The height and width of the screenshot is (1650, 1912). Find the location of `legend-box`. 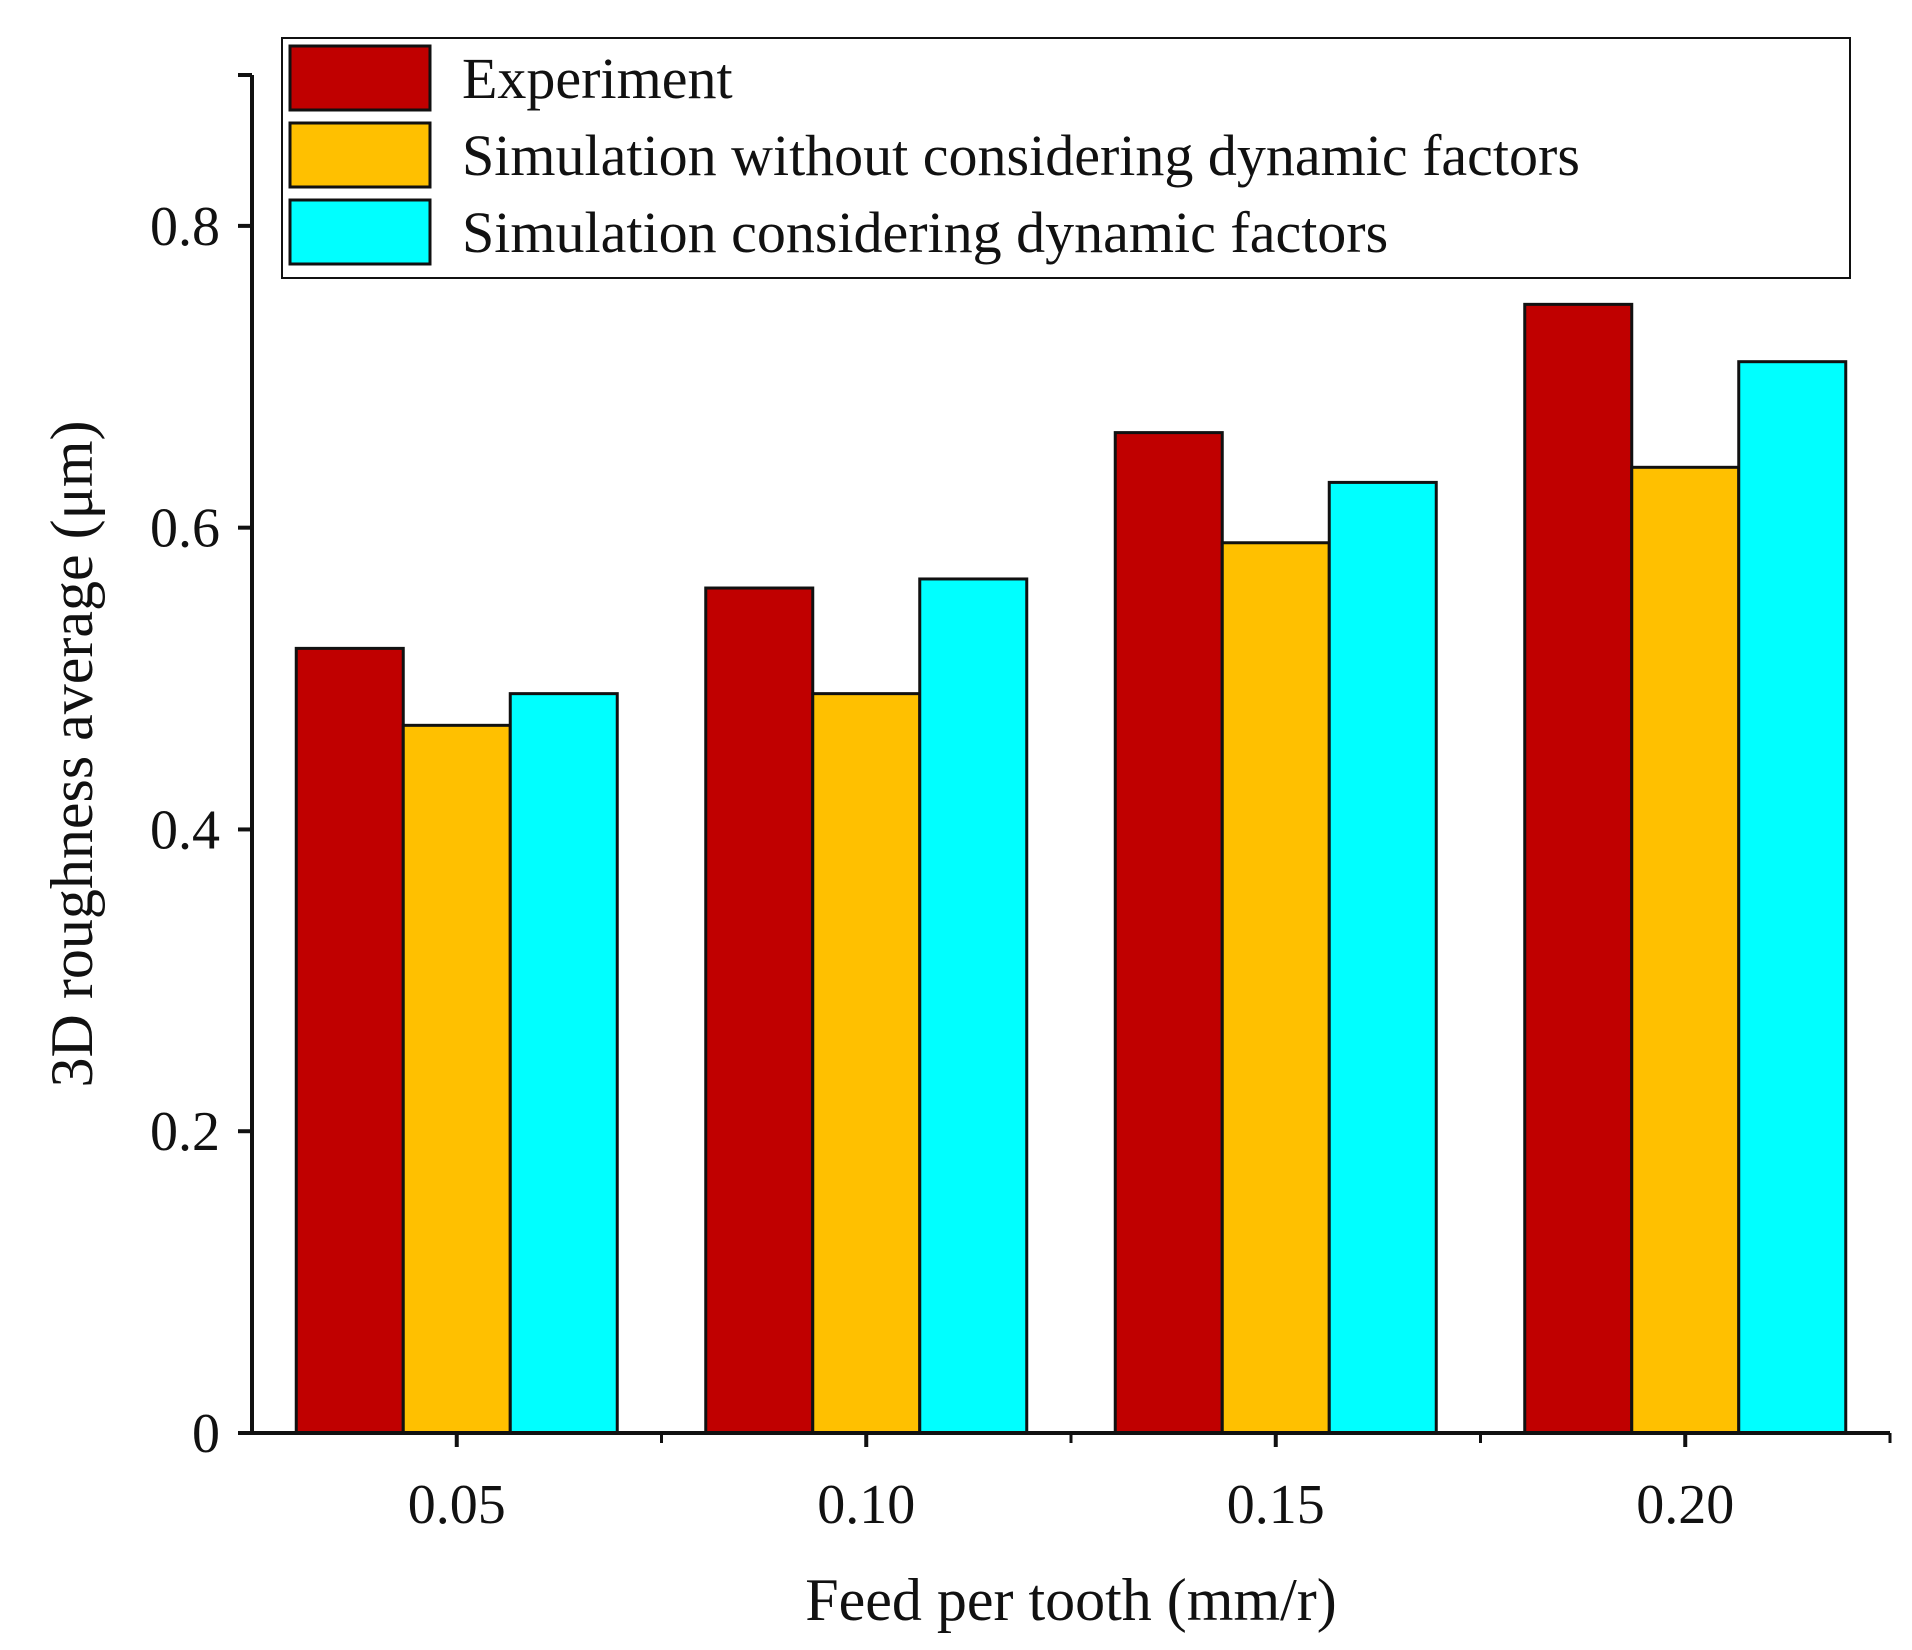

legend-box is located at coordinates (1066, 158).